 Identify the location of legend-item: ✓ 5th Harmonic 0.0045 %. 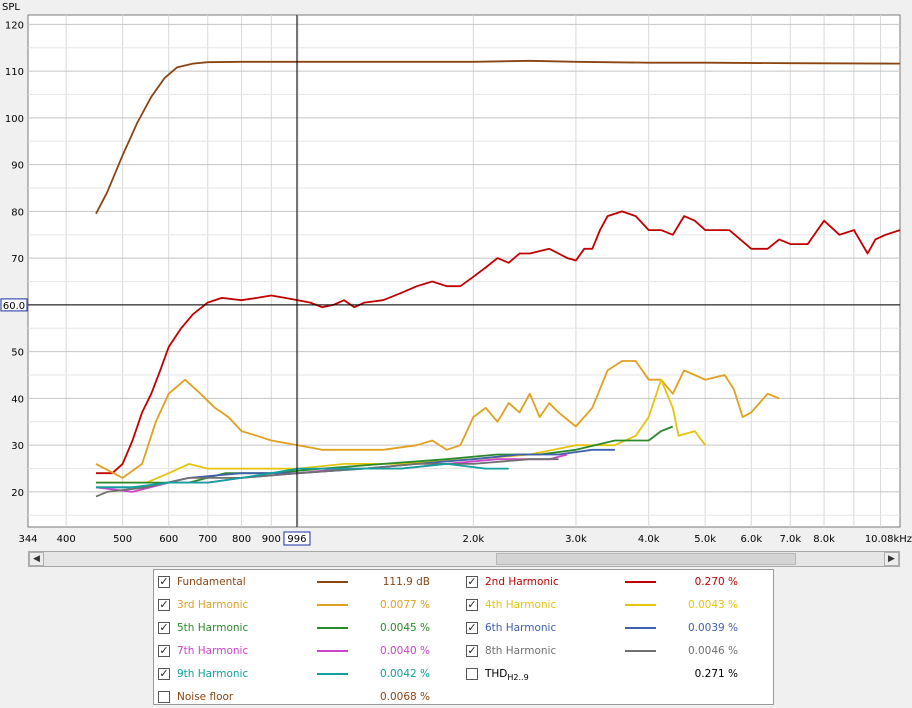
(307, 629).